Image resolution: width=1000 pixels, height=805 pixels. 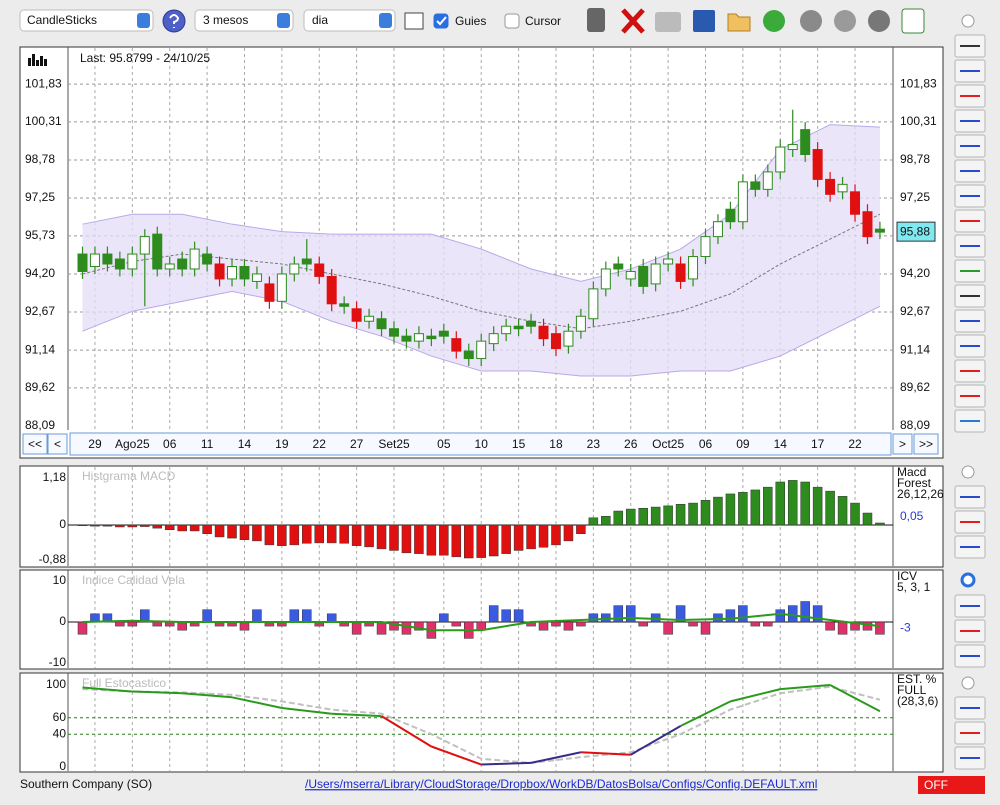 I want to click on guides-checkbox, so click(x=441, y=21).